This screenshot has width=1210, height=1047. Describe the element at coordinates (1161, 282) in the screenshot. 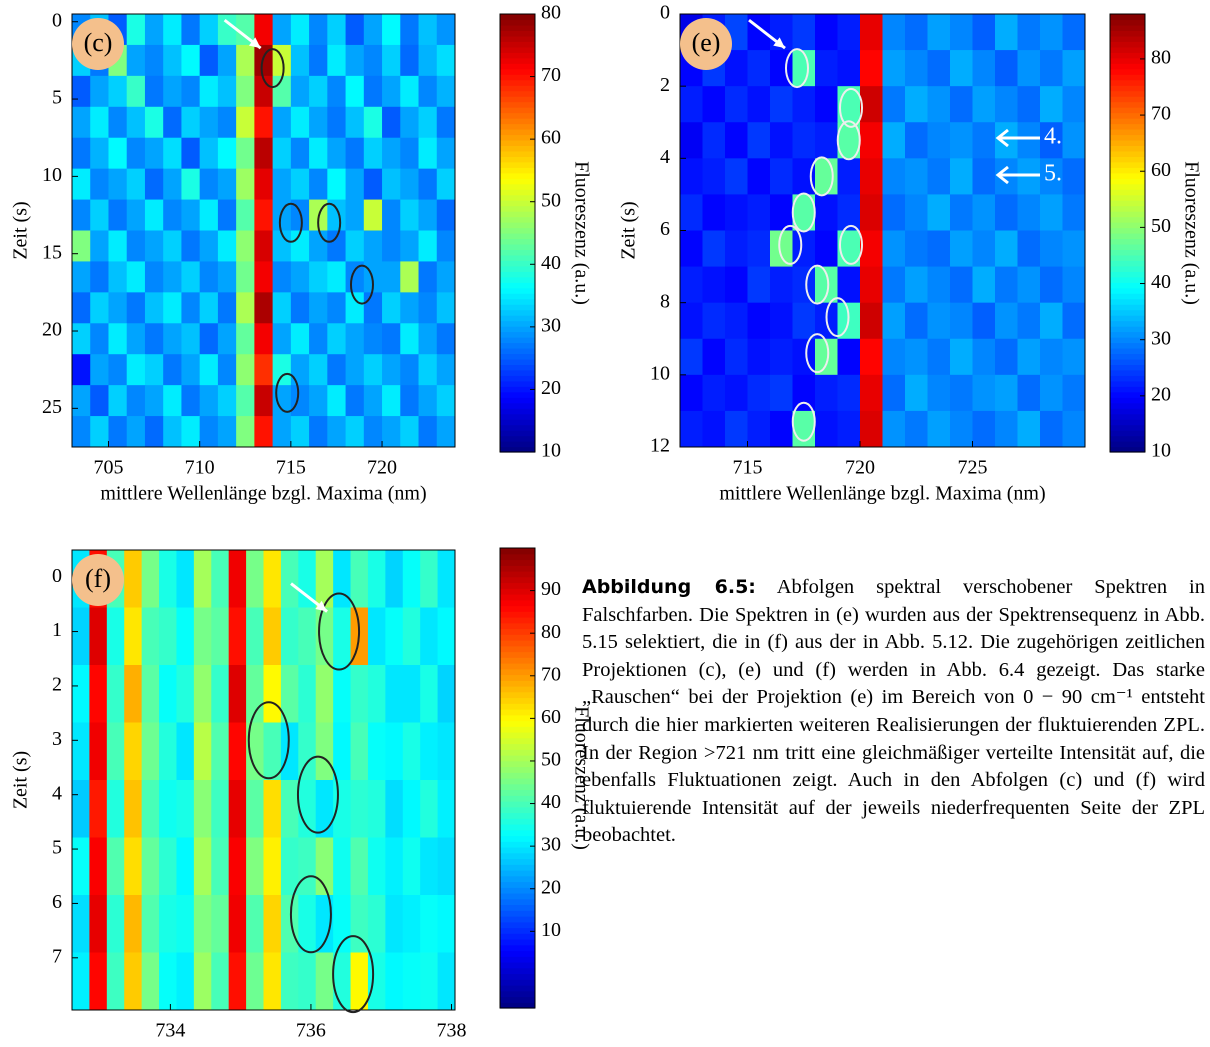

I see `colorbar-tick-label: 40` at that location.